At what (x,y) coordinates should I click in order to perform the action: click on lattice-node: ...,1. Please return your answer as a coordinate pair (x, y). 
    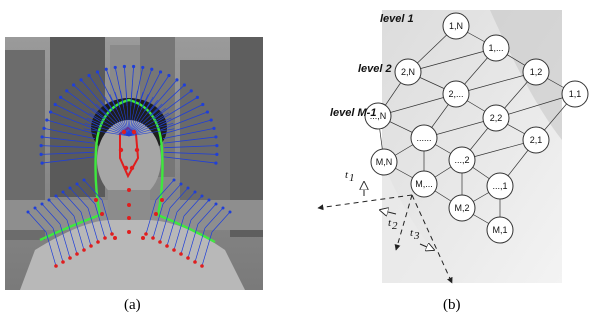
    Looking at the image, I should click on (500, 186).